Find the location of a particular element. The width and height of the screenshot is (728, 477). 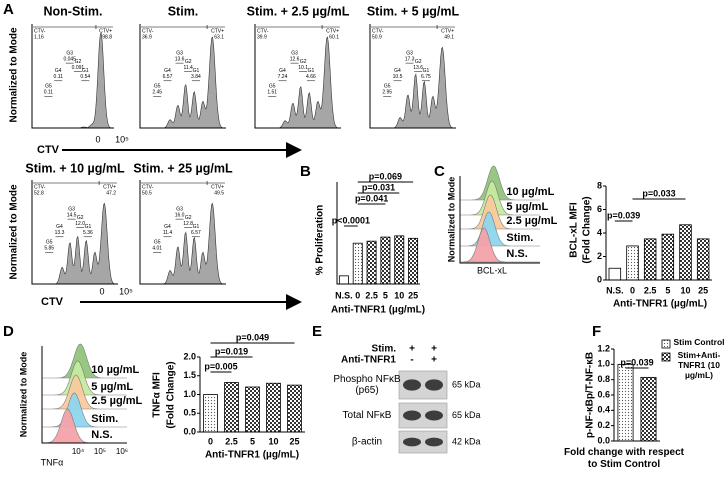

p-value: p=0.031 is located at coordinates (378, 187).